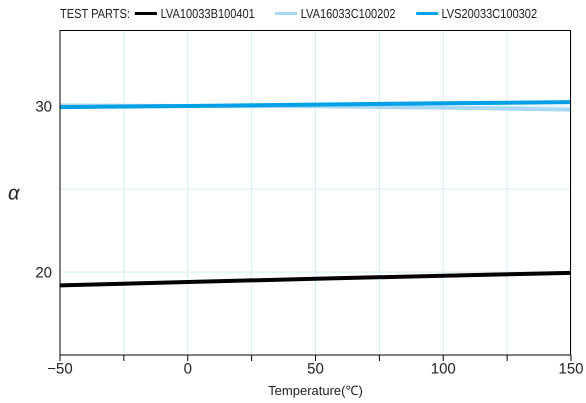 The width and height of the screenshot is (586, 403). Describe the element at coordinates (95, 13) in the screenshot. I see `legend-title: TEST PARTS:` at that location.